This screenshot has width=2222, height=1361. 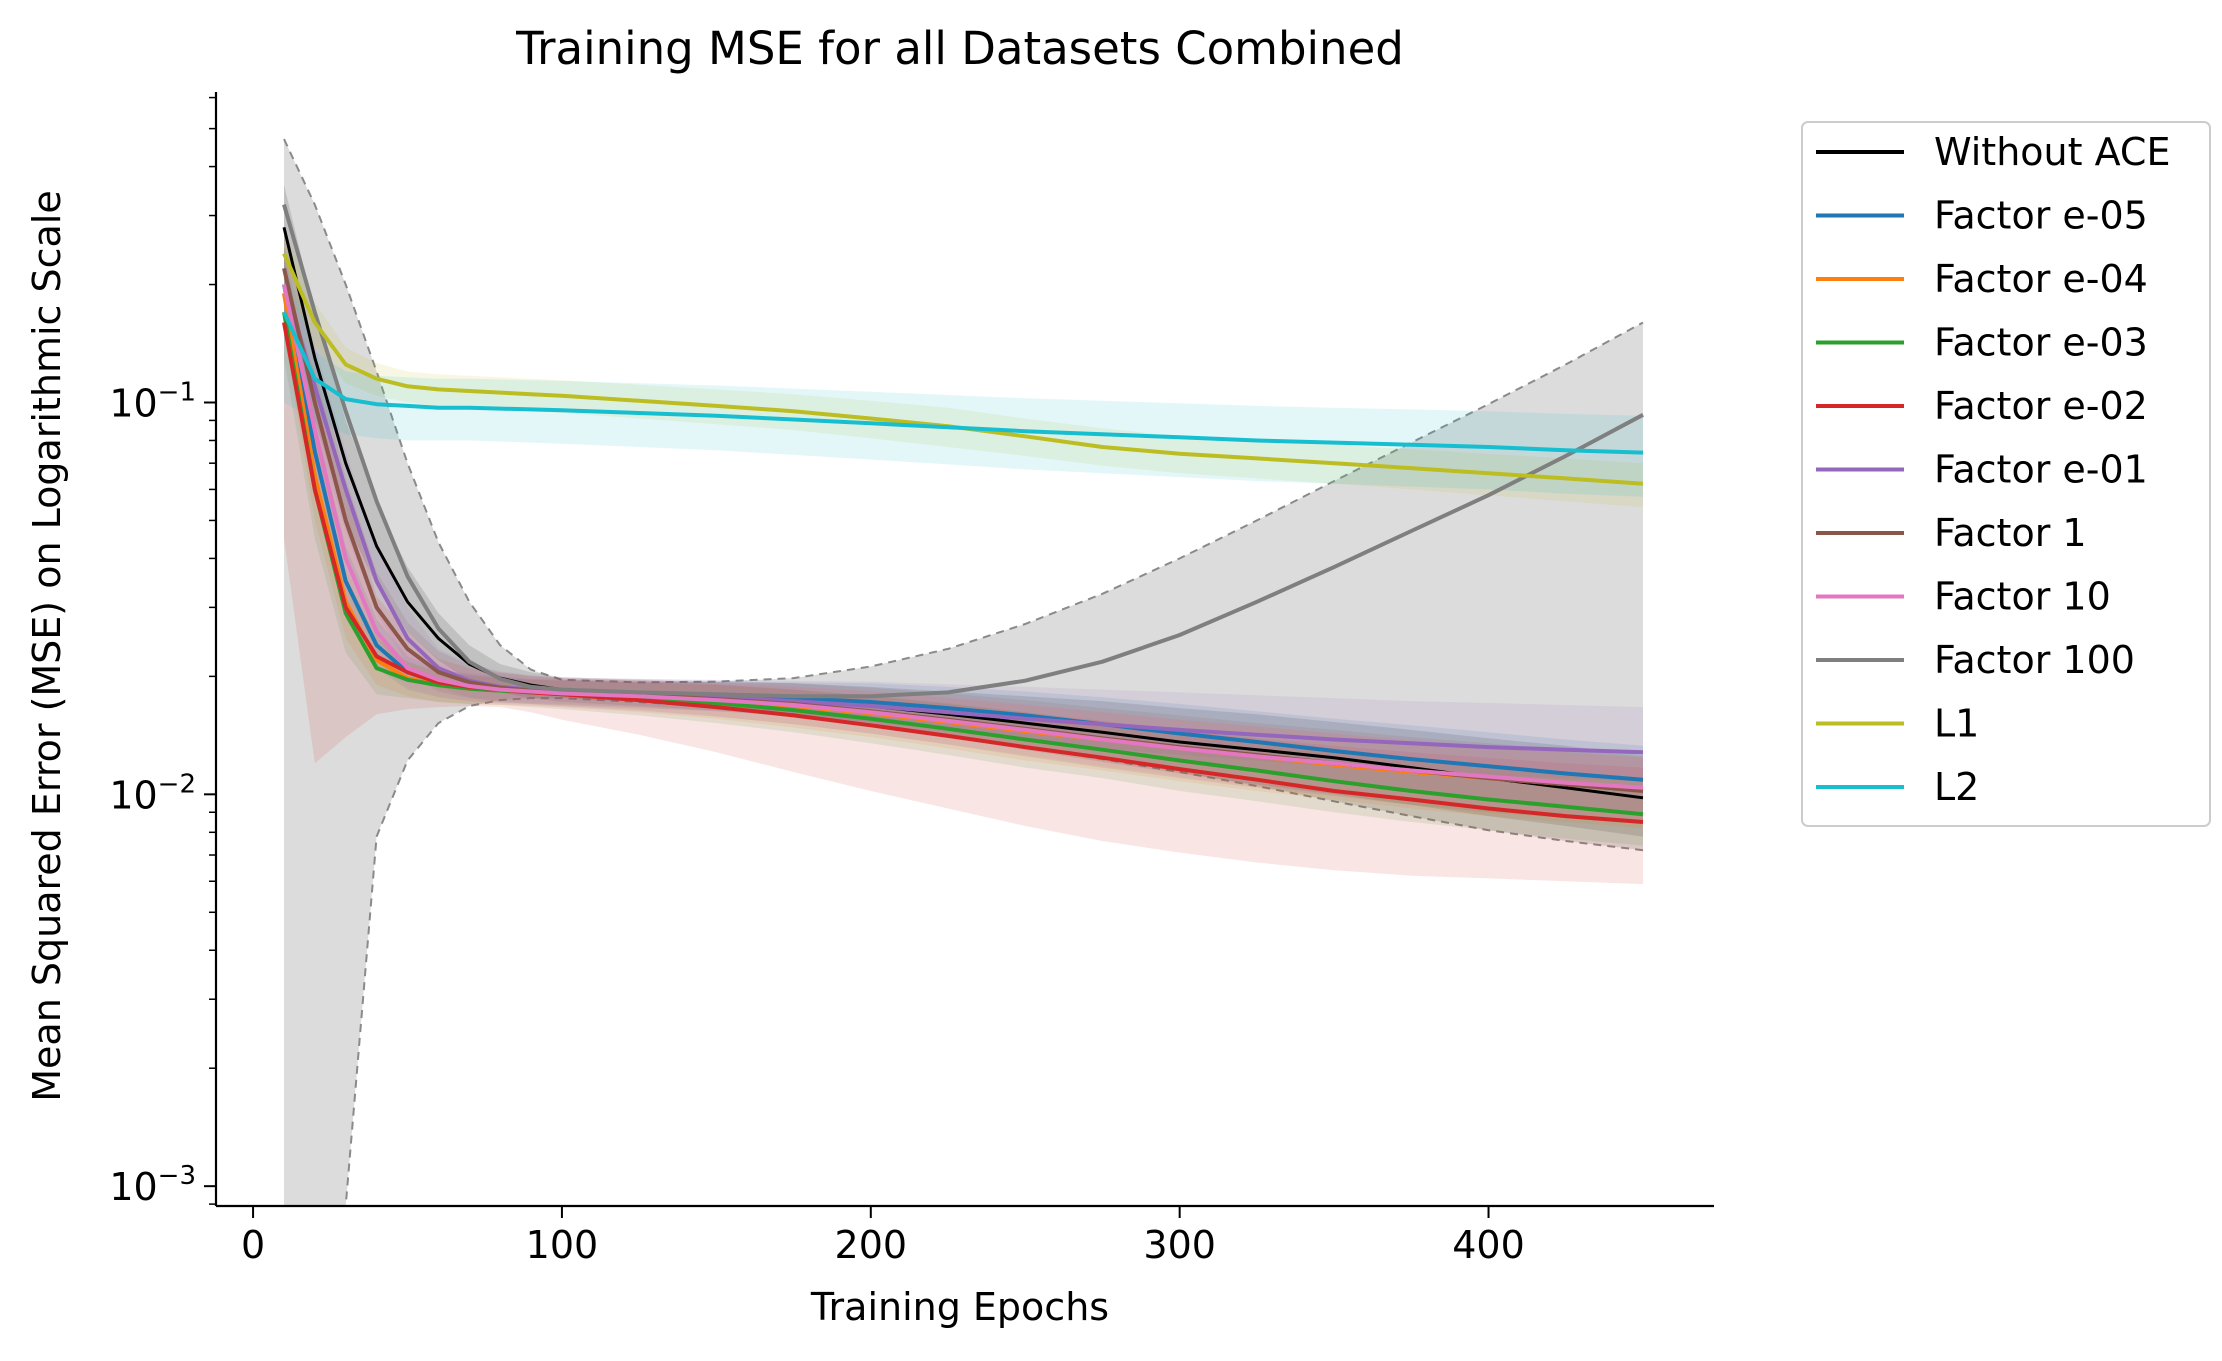 What do you see at coordinates (2041, 343) in the screenshot?
I see `legend-label-factor-e-03: Factor e-03` at bounding box center [2041, 343].